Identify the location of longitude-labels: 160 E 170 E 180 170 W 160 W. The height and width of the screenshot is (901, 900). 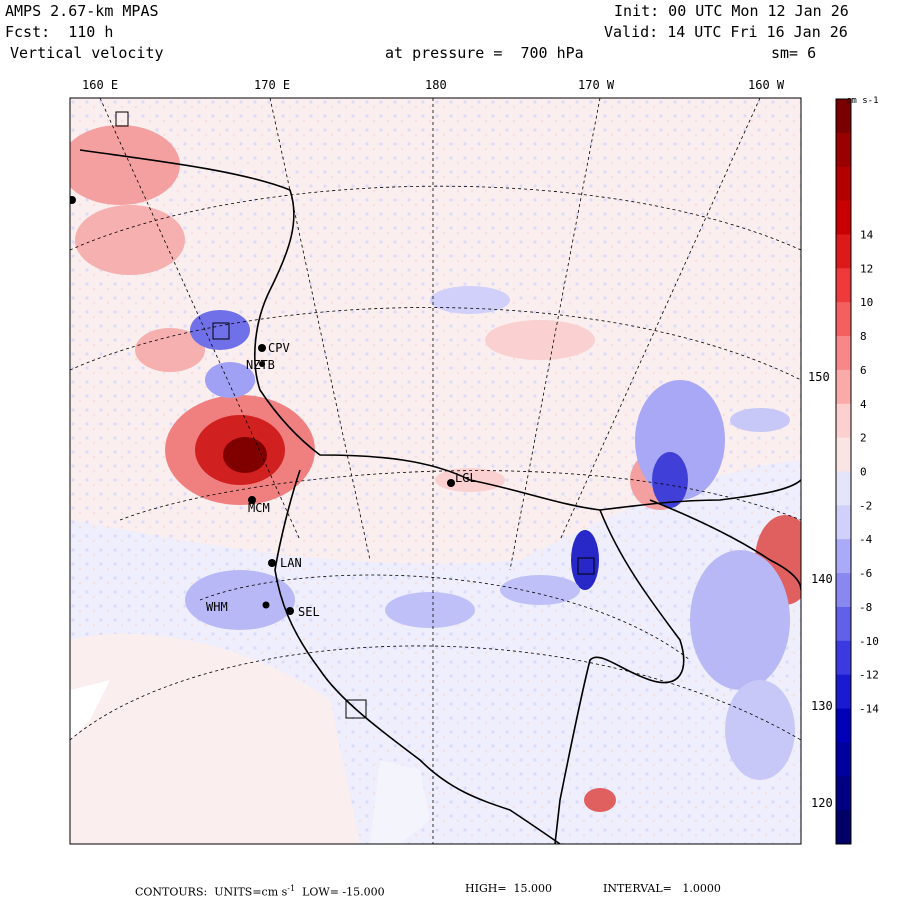
(433, 85).